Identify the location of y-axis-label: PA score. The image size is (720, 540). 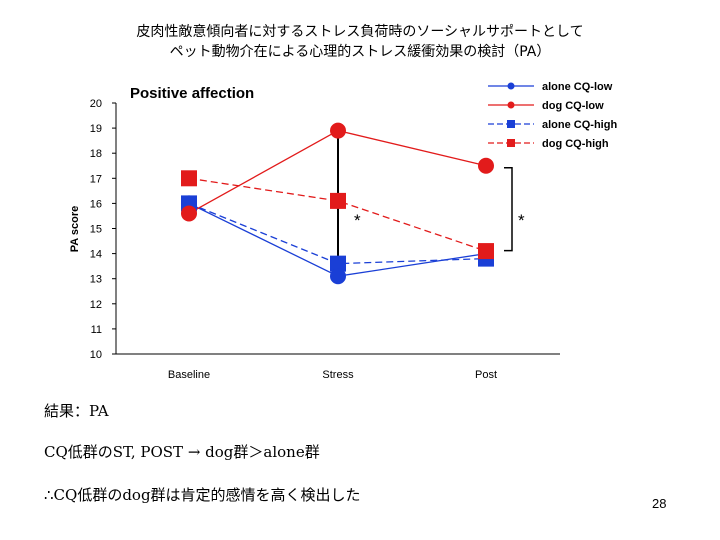
(75, 229).